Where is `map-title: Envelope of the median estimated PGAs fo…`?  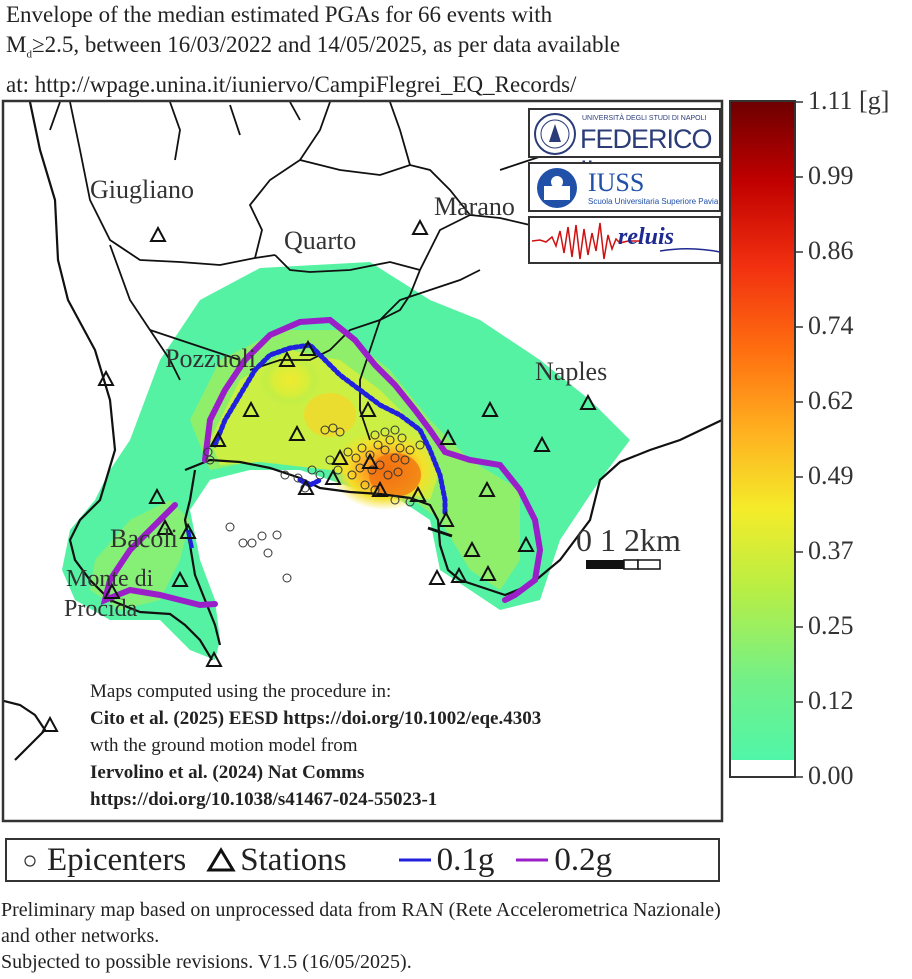 map-title: Envelope of the median estimated PGAs fo… is located at coordinates (456, 50).